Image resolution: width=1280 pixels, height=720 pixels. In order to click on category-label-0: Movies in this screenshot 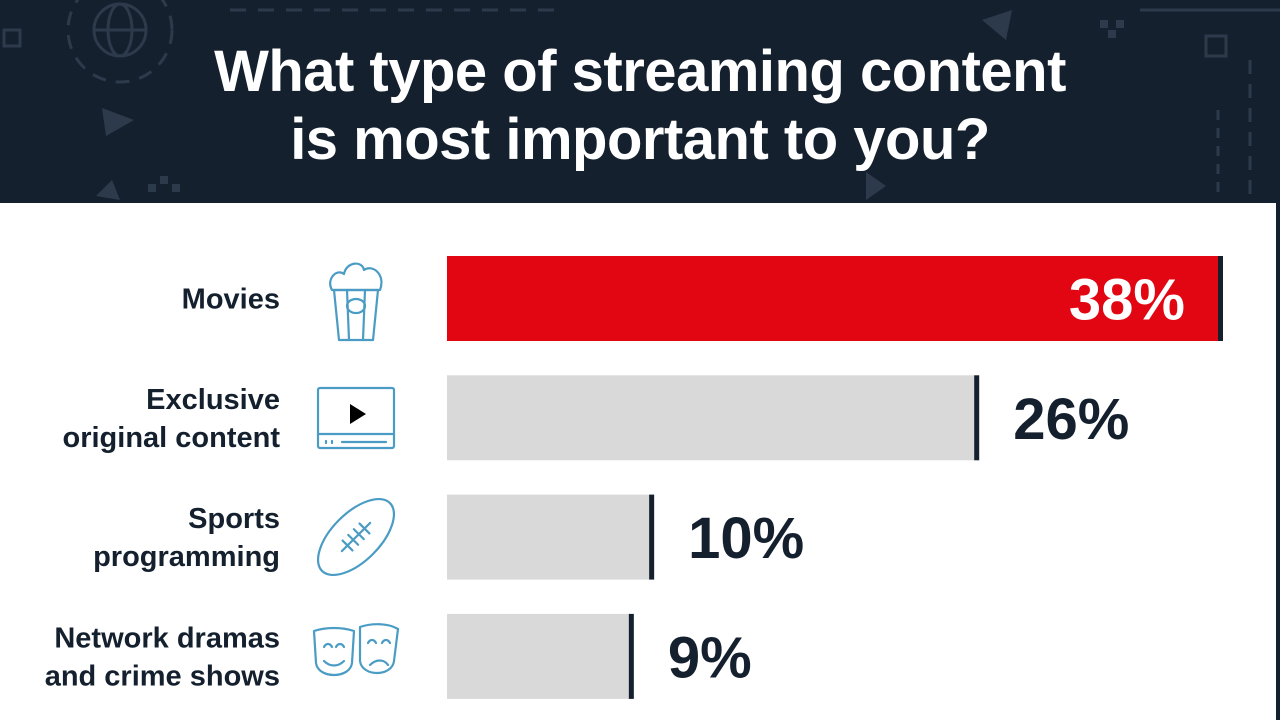, I will do `click(231, 300)`.